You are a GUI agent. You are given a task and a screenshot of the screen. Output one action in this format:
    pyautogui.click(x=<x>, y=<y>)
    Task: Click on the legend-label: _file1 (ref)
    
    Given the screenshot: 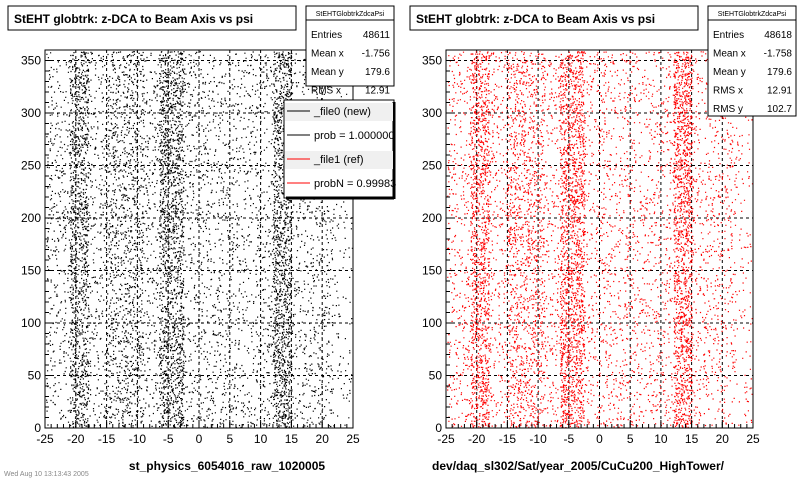 What is the action you would take?
    pyautogui.click(x=338, y=160)
    